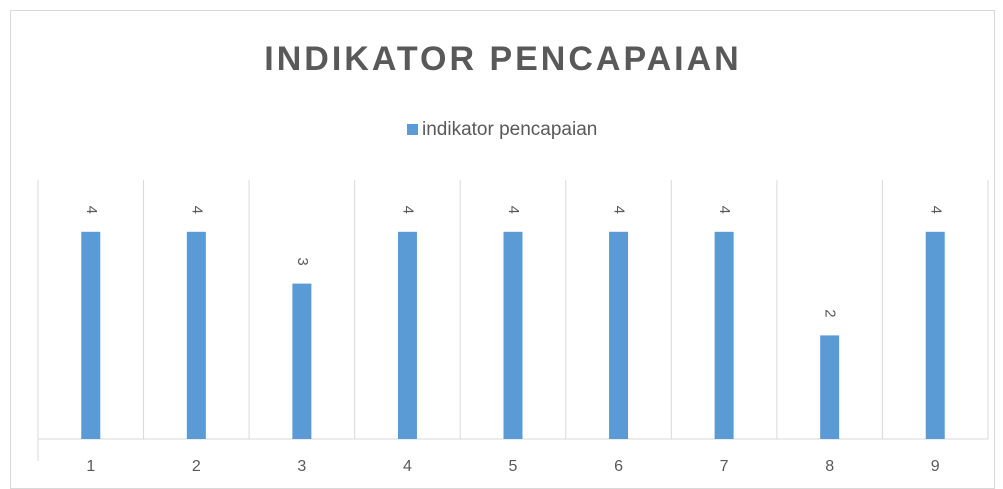 This screenshot has height=489, width=1003. I want to click on x-tick-label: 3, so click(301, 466).